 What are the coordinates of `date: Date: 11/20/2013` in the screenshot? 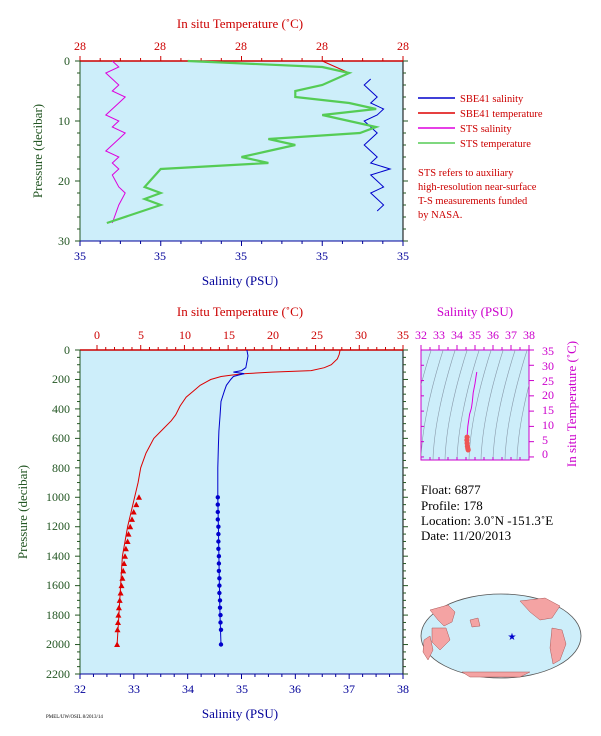 It's located at (466, 535).